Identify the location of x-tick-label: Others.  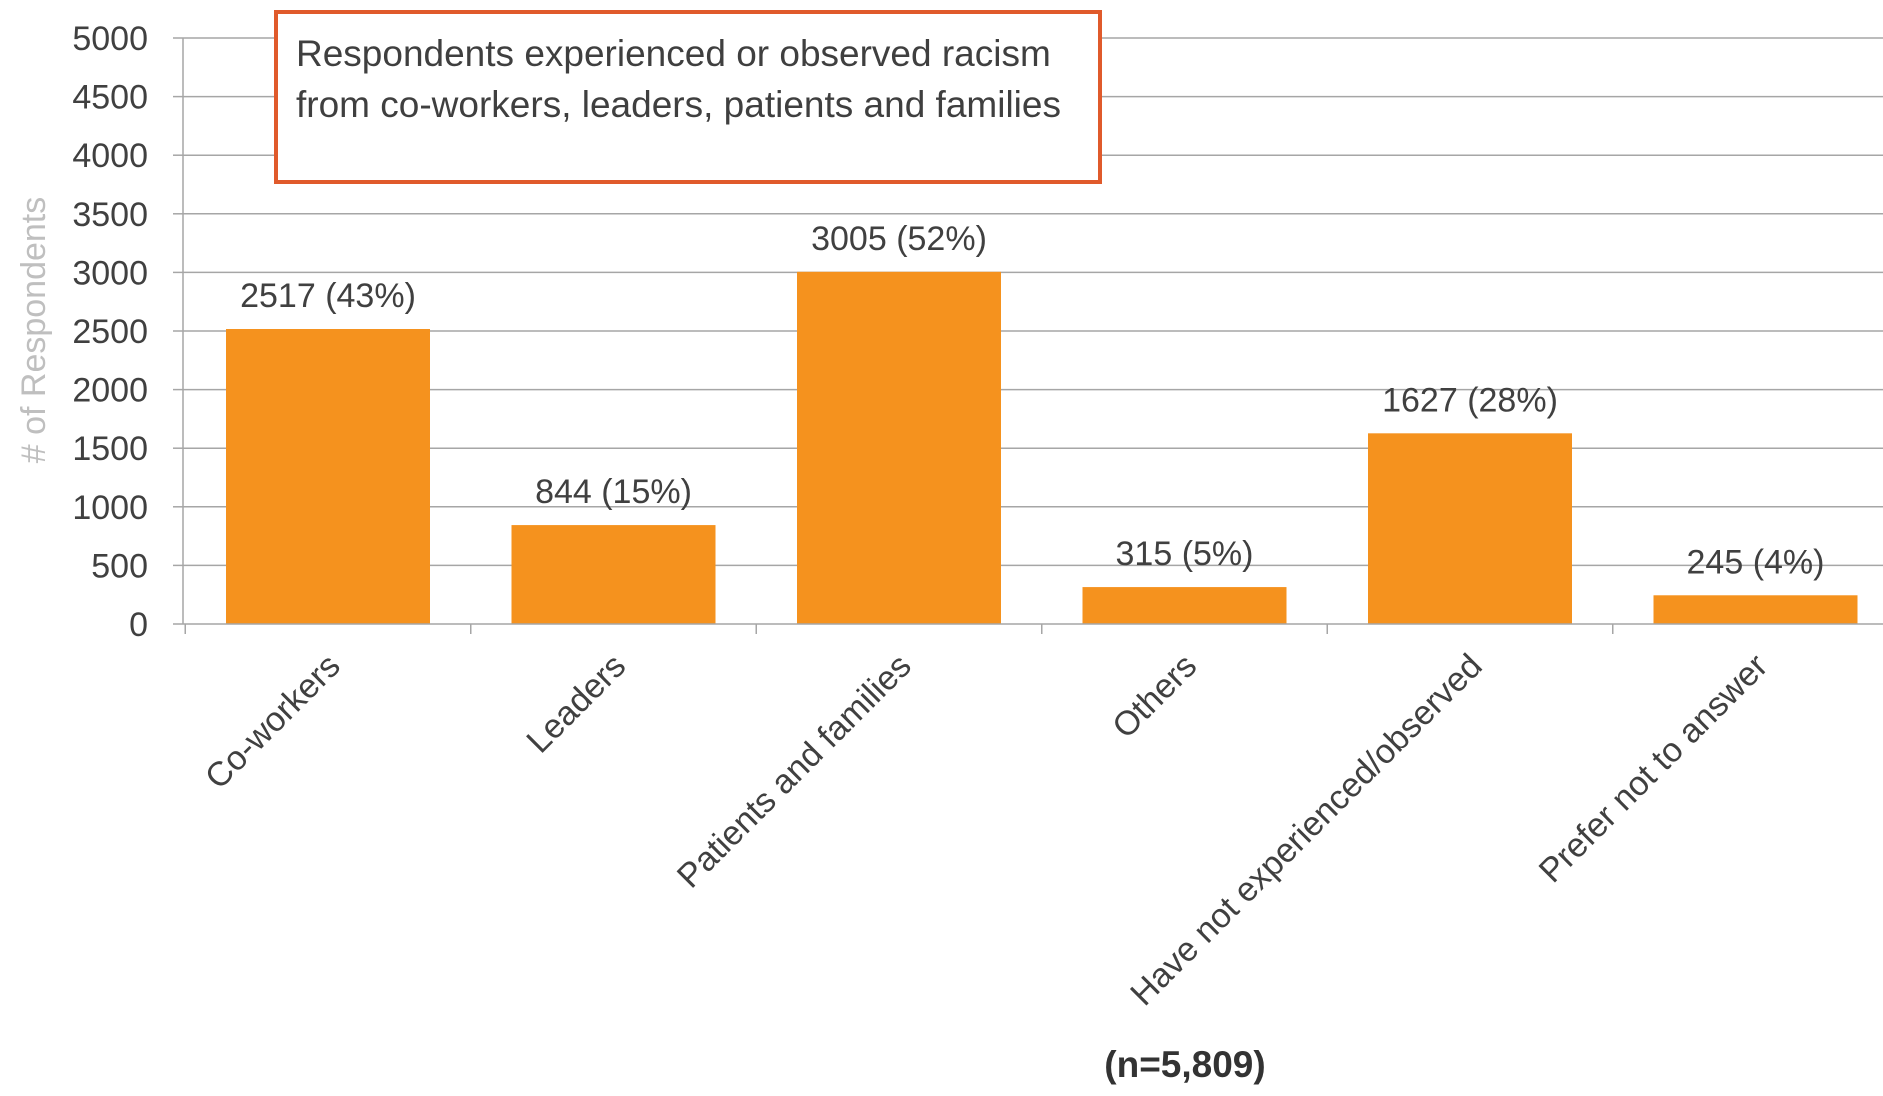
(1154, 696).